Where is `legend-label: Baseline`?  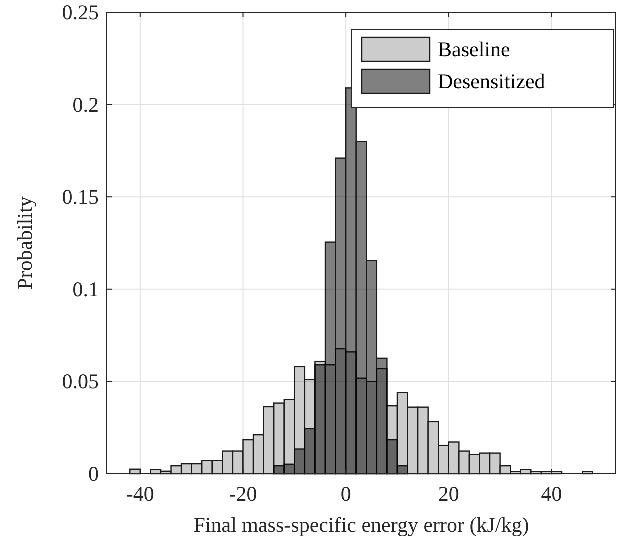
legend-label: Baseline is located at coordinates (474, 50).